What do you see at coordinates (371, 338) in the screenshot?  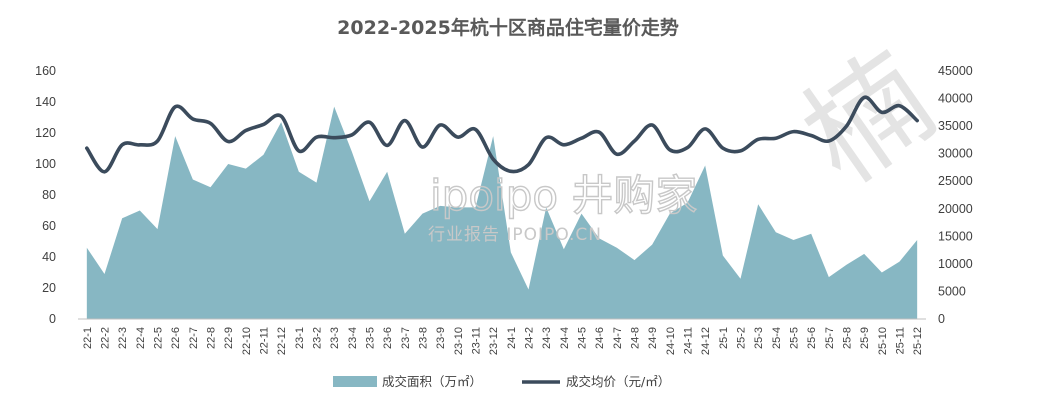 I see `x-tick-label: 23-5` at bounding box center [371, 338].